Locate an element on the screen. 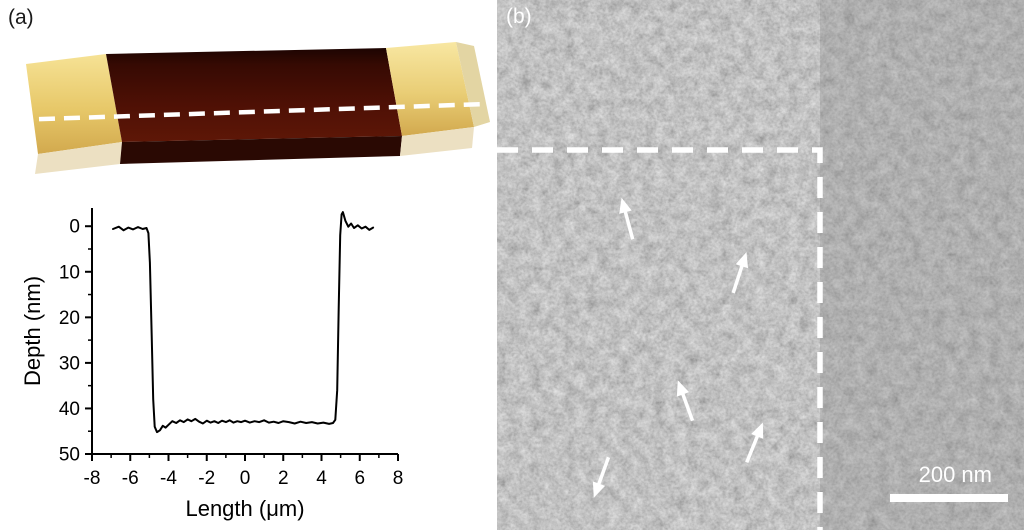 The height and width of the screenshot is (530, 1024). y-tick-label: 40 is located at coordinates (69, 409).